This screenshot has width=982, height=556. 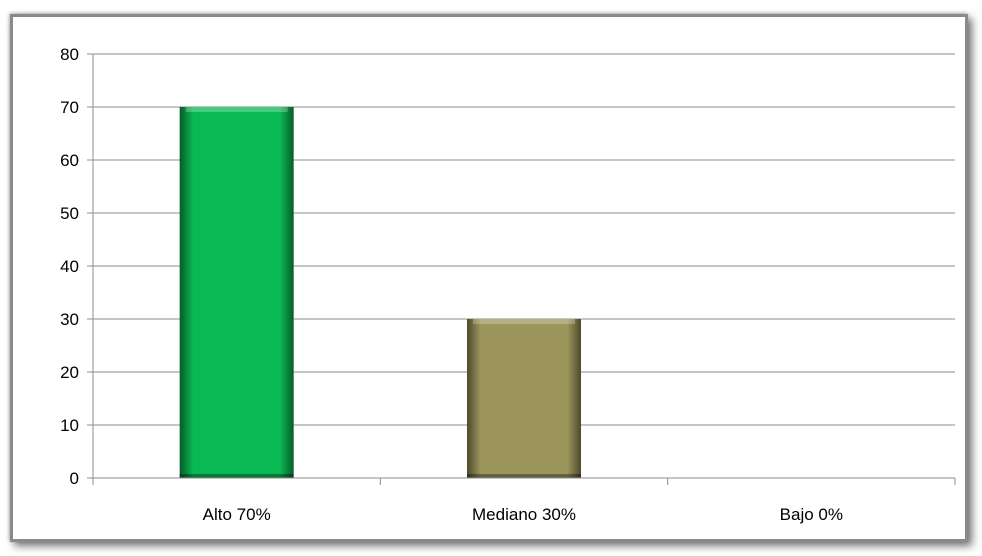 What do you see at coordinates (74, 478) in the screenshot?
I see `y-tick-label: 0` at bounding box center [74, 478].